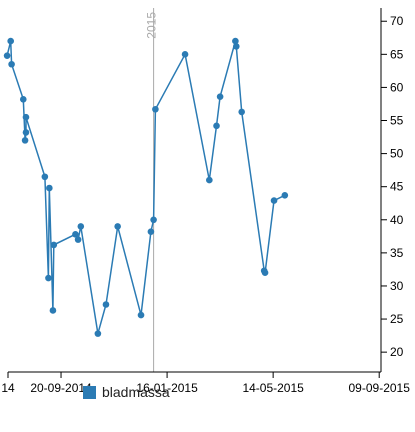  Describe the element at coordinates (397, 187) in the screenshot. I see `y-tick-label-5: 45` at that location.